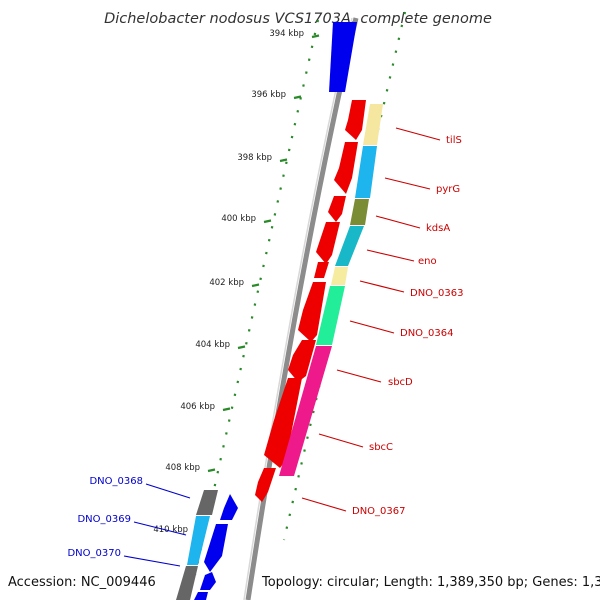  What do you see at coordinates (343, 57) in the screenshot?
I see `gene-forward-strand-top` at bounding box center [343, 57].